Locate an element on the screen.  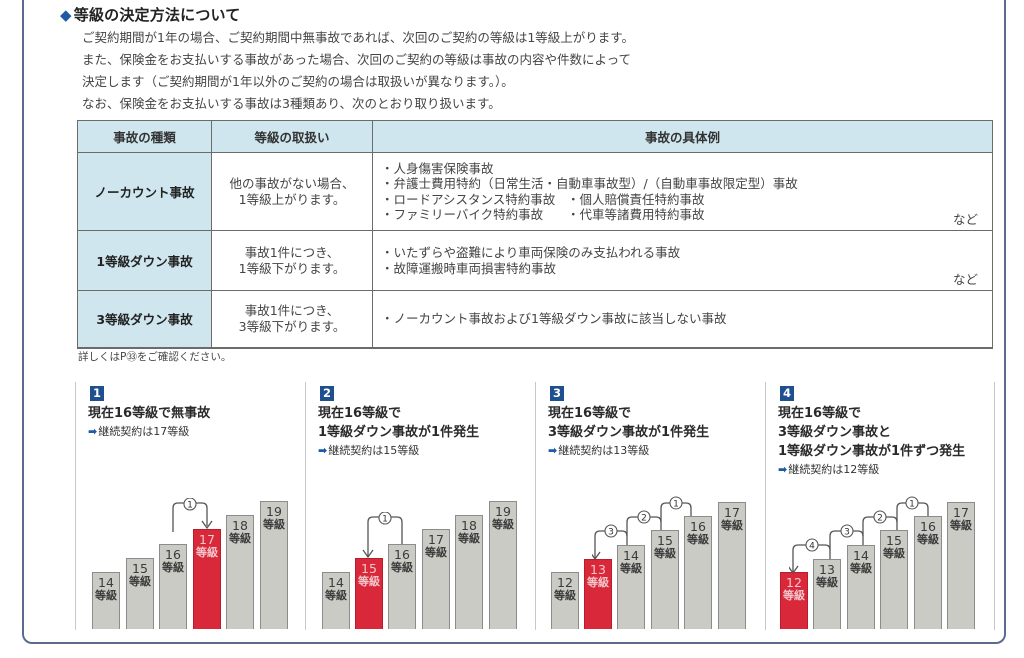
grade-bar-highlighted: 13 等級 is located at coordinates (598, 594).